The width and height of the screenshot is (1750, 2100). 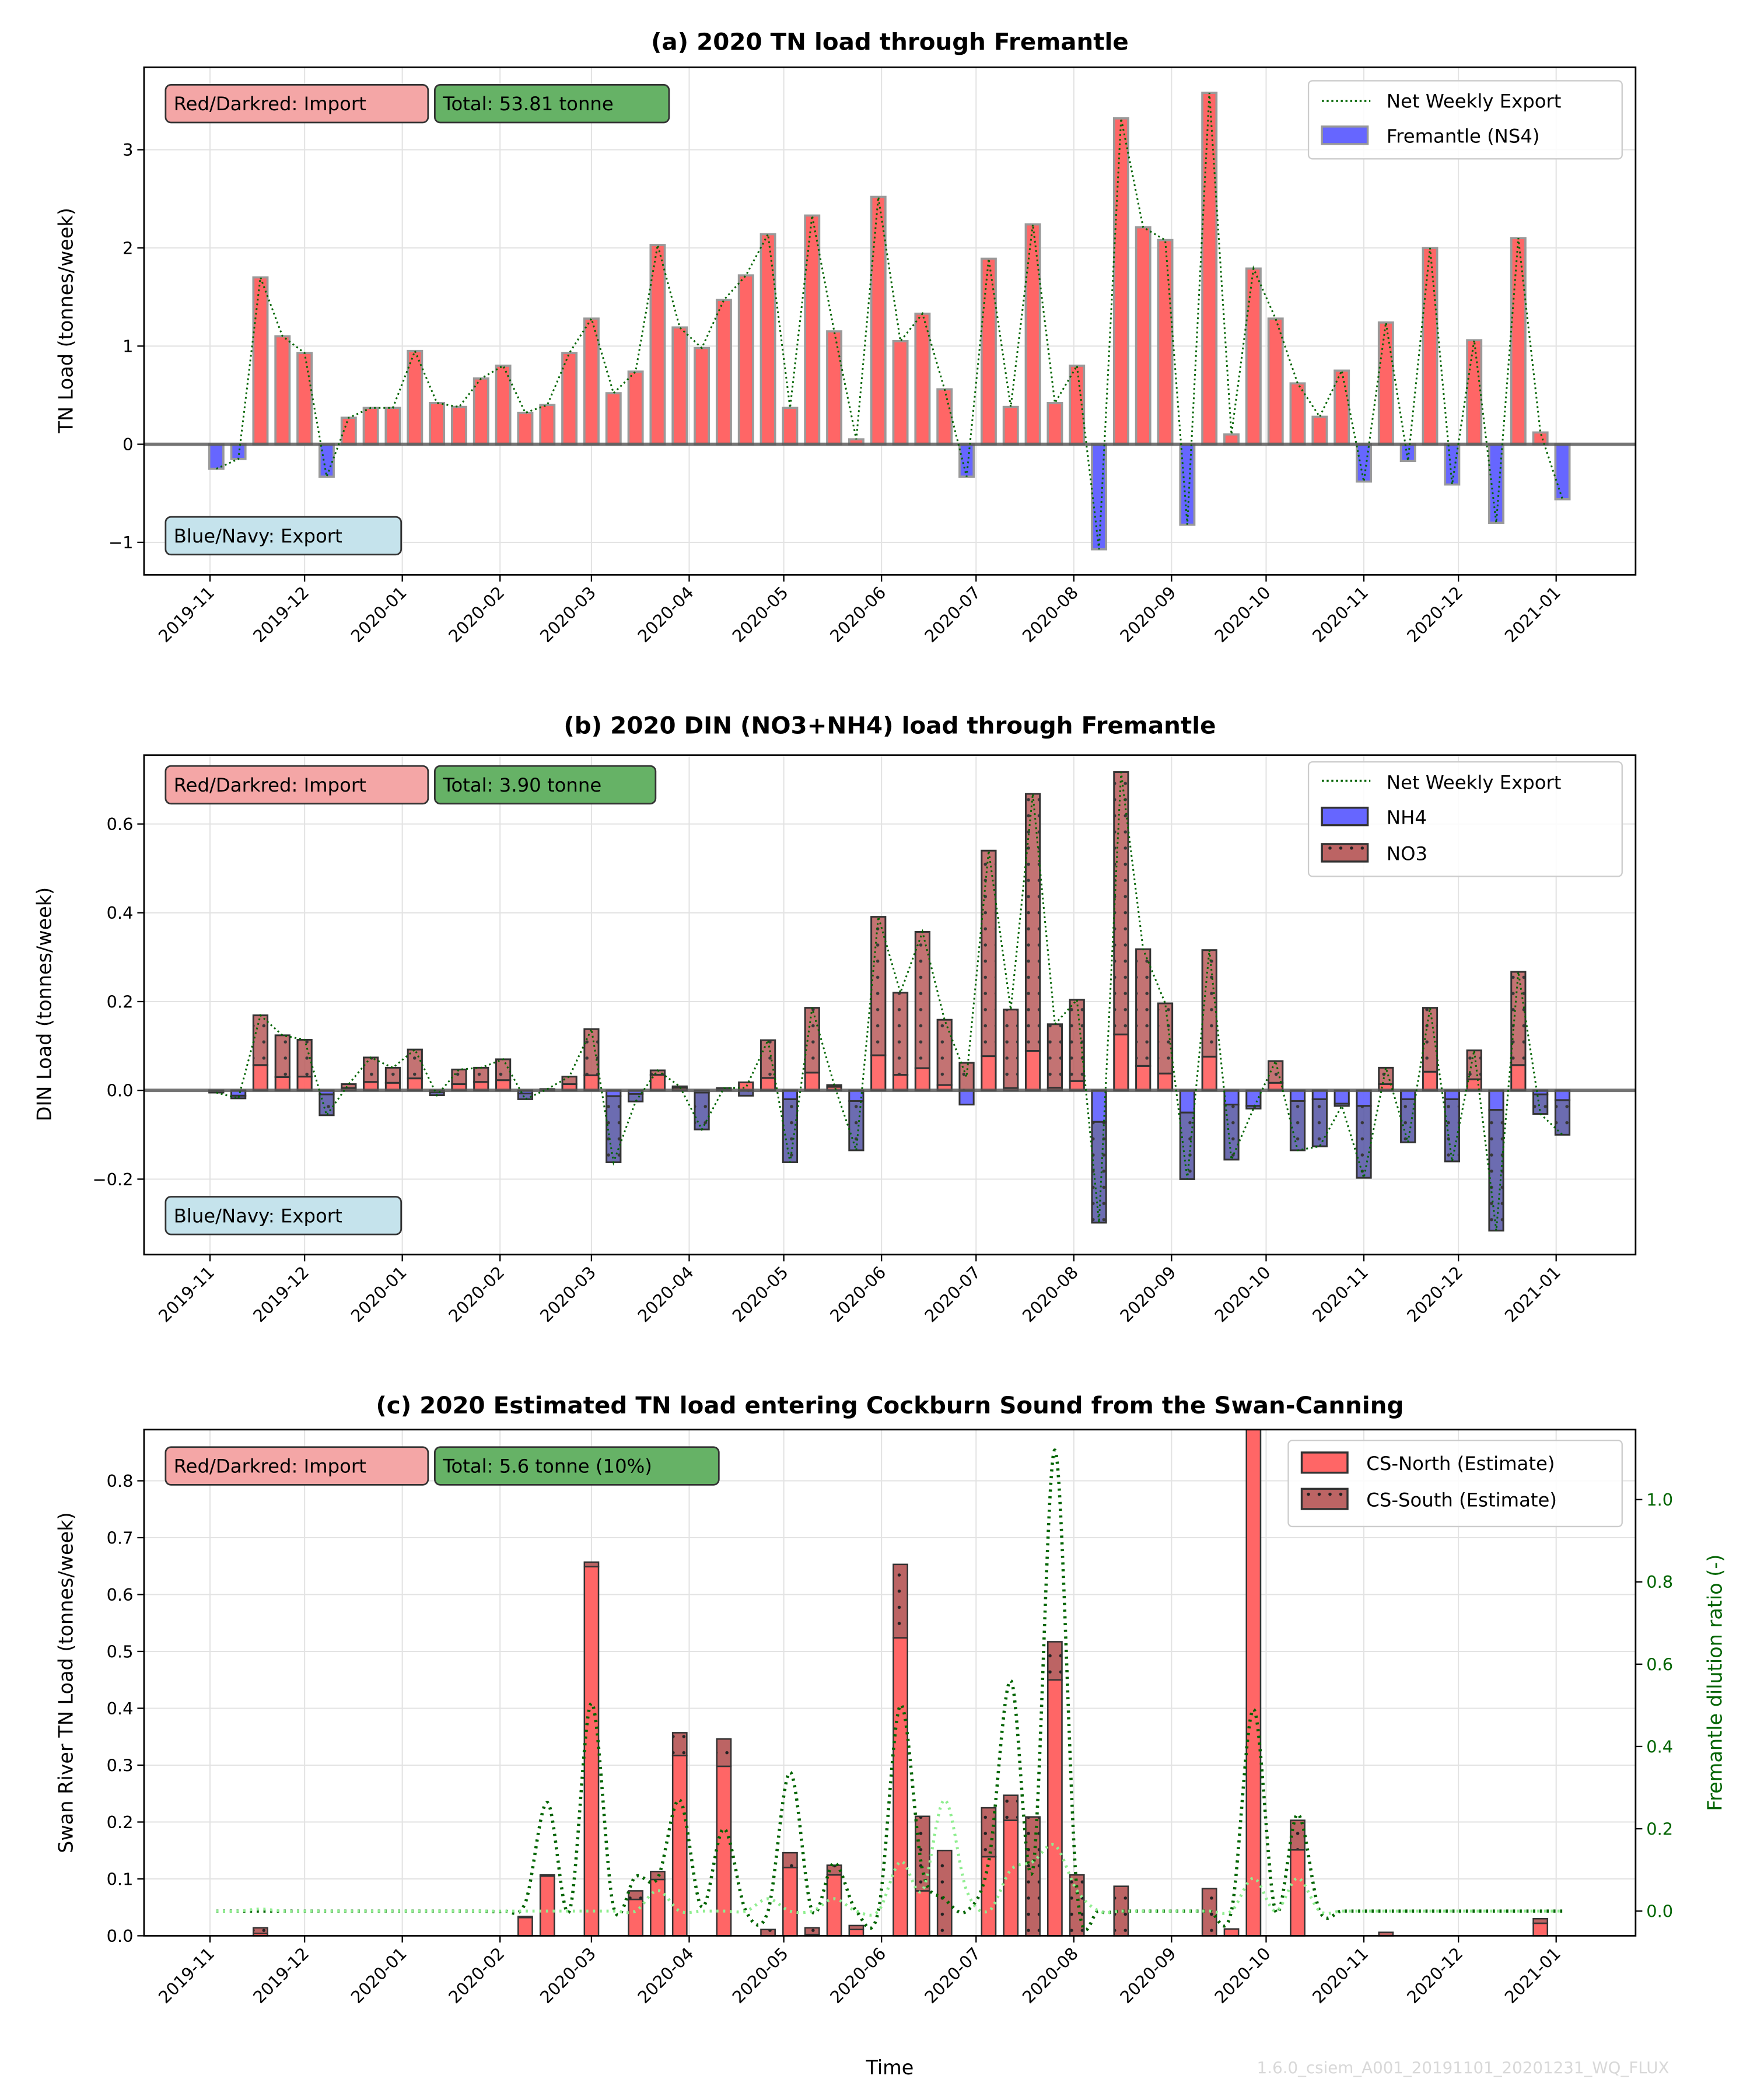 What do you see at coordinates (120, 1481) in the screenshot?
I see `y-tick-label: 0.8` at bounding box center [120, 1481].